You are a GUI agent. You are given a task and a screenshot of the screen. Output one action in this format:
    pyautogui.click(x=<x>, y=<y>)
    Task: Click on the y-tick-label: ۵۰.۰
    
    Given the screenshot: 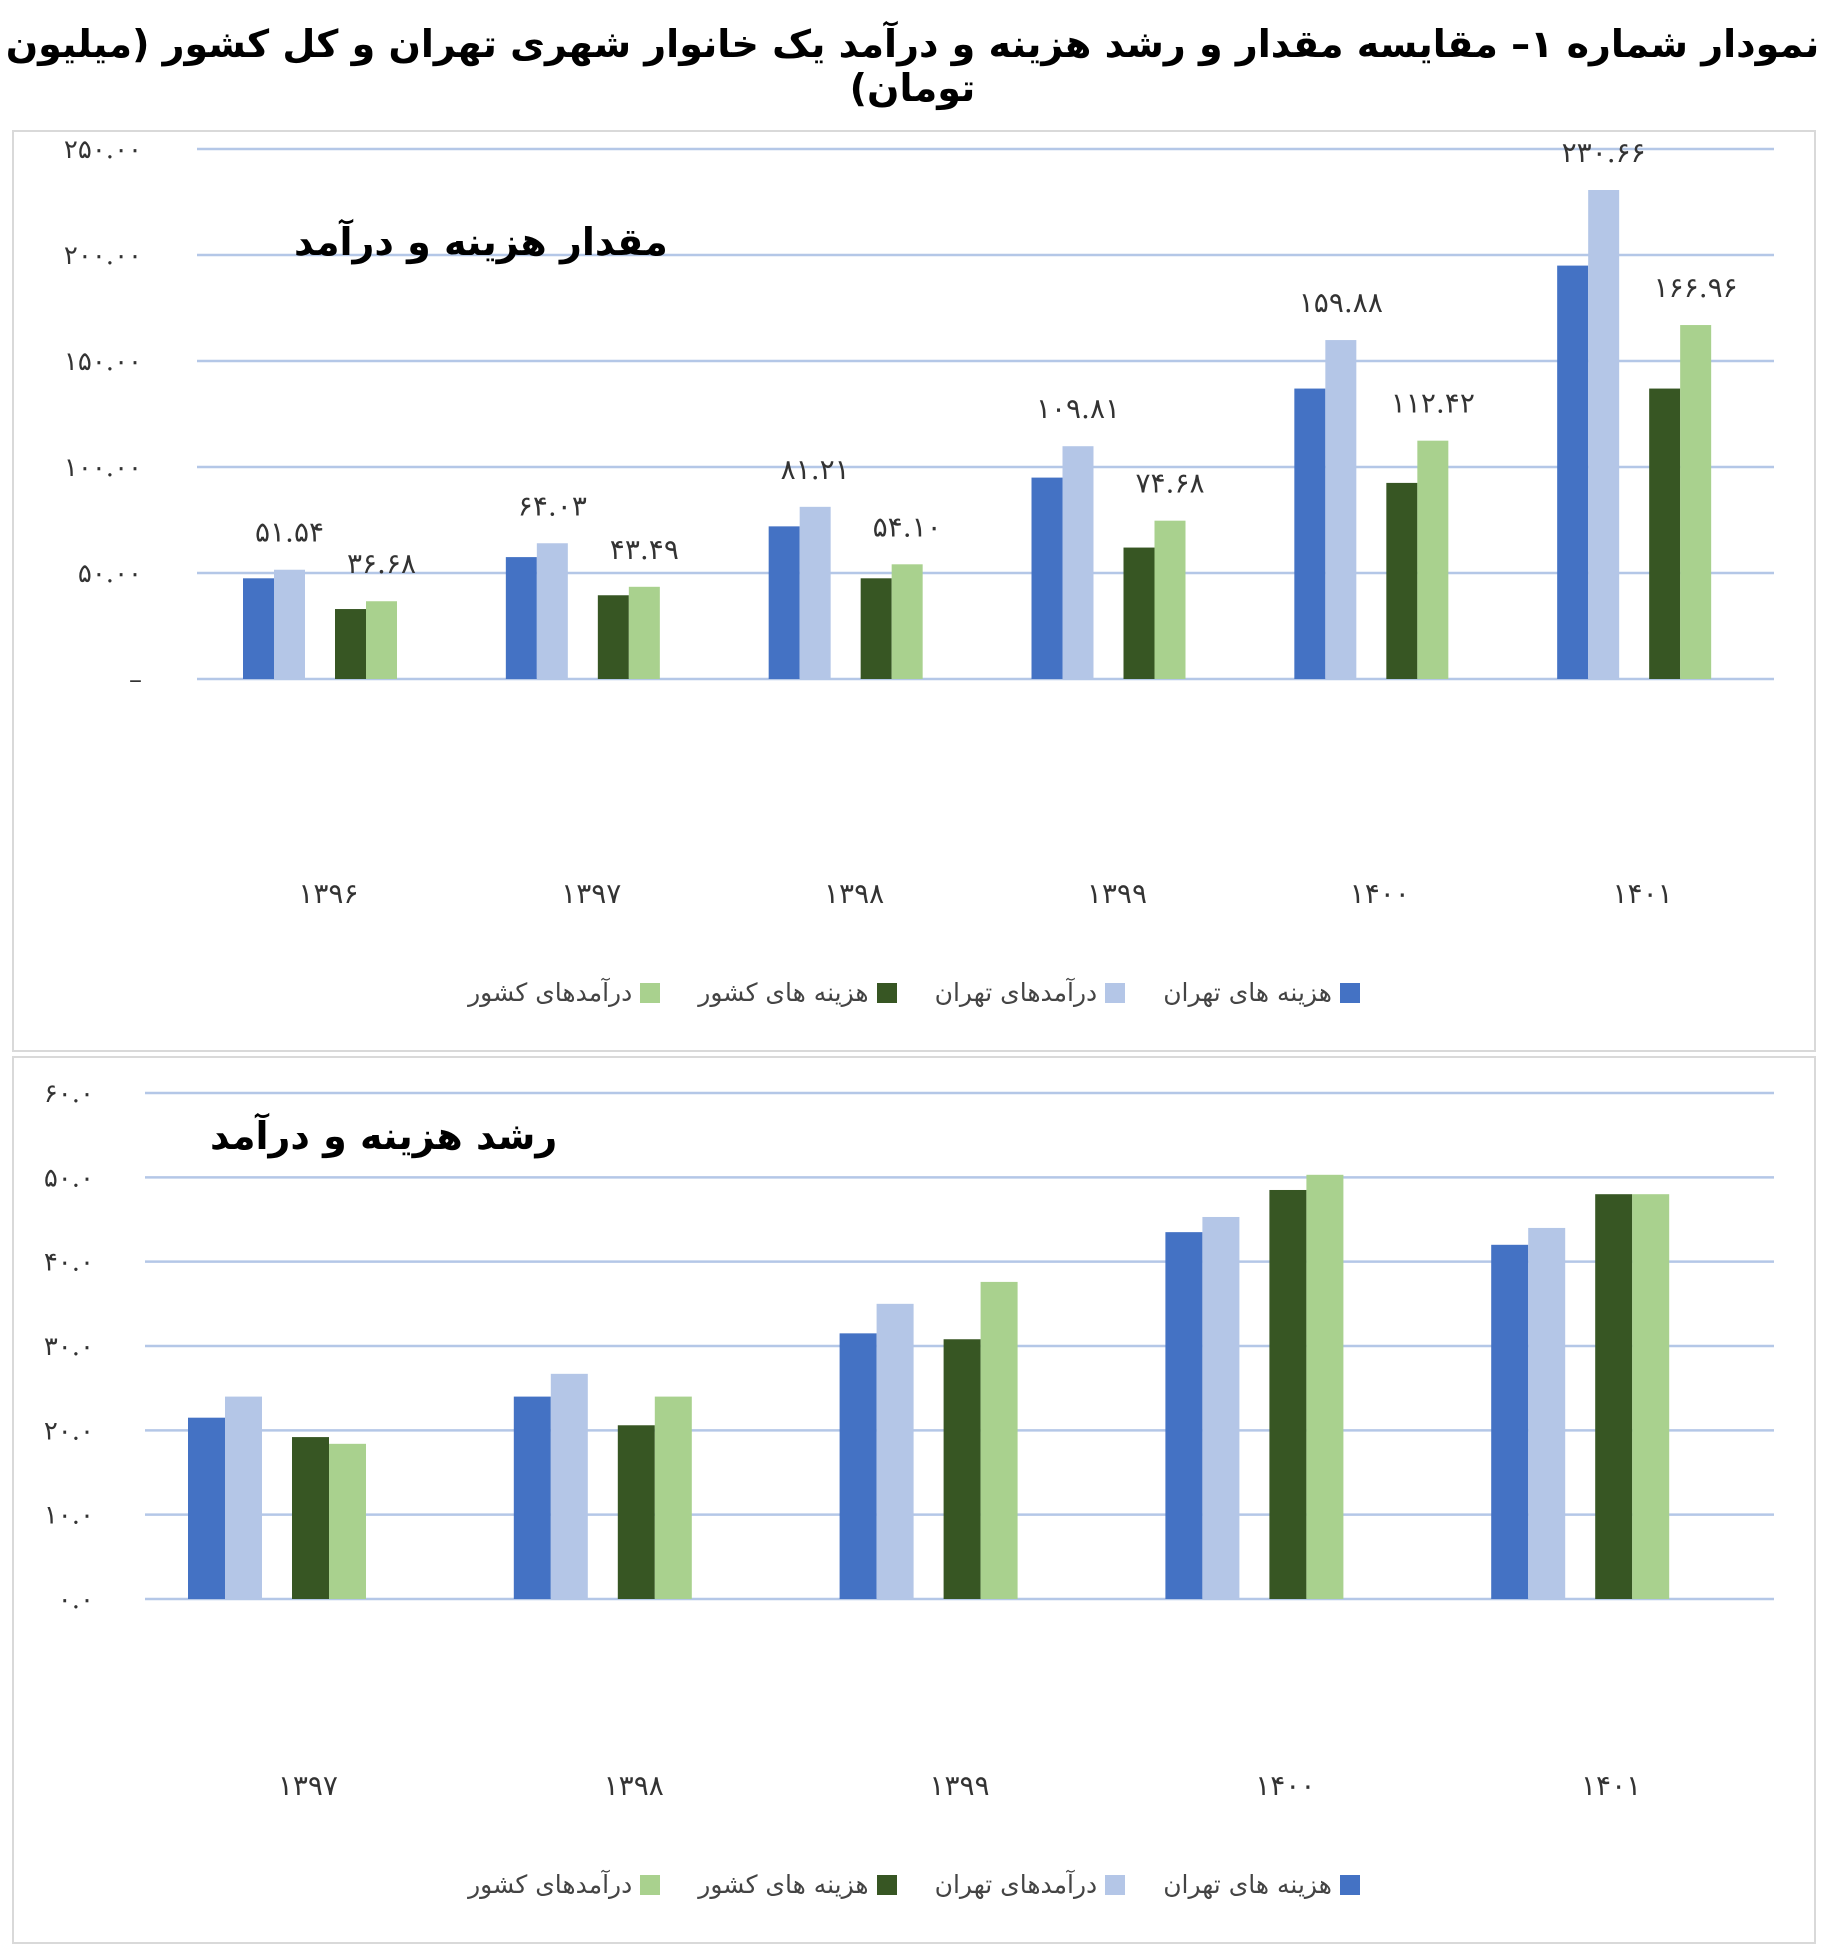 What is the action you would take?
    pyautogui.click(x=69, y=1178)
    